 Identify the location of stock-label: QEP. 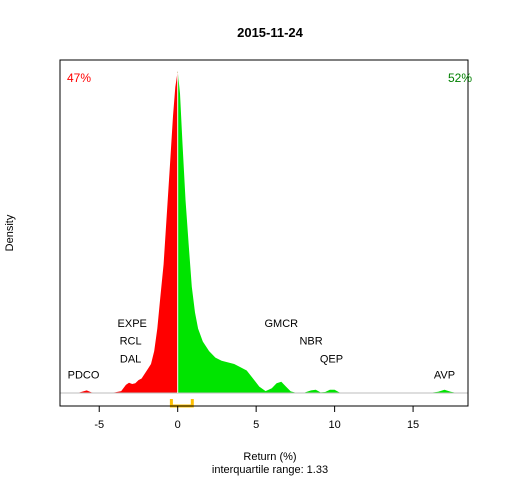
(331, 359).